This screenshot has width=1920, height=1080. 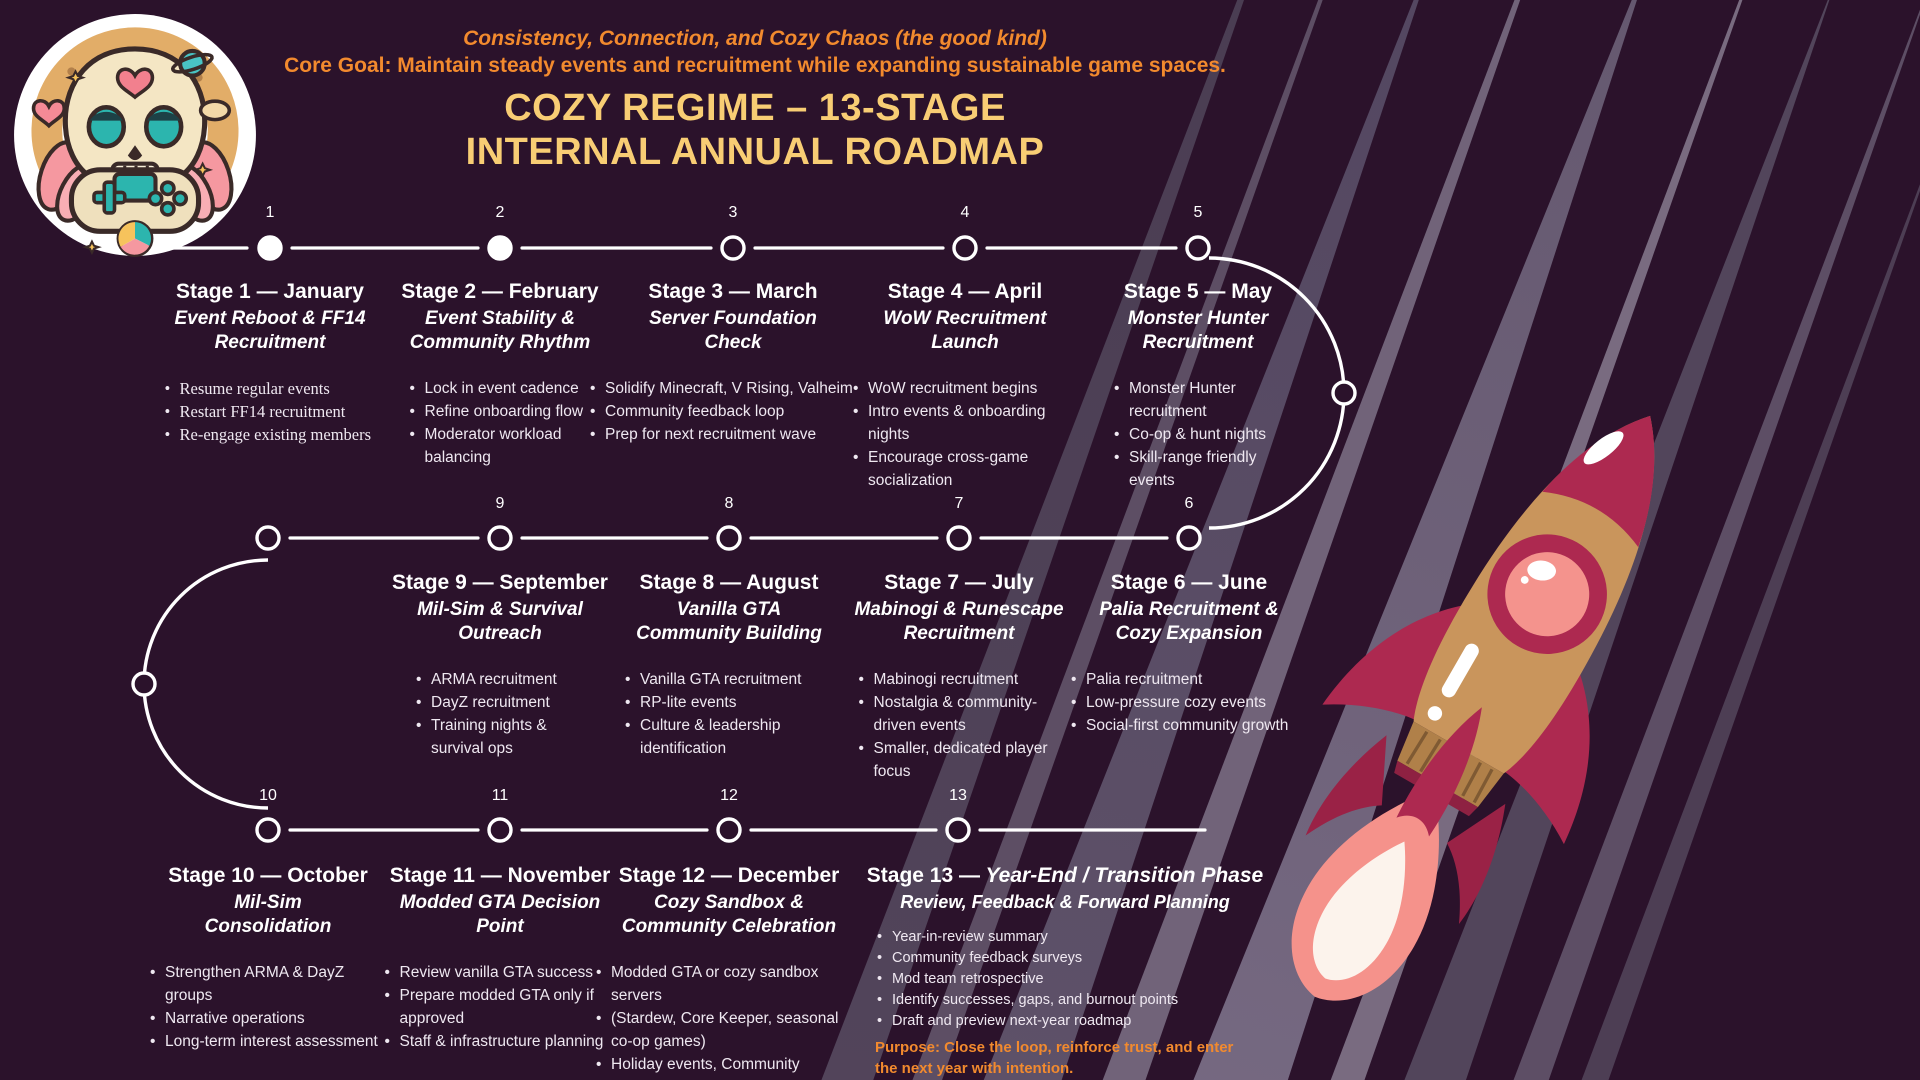 What do you see at coordinates (729, 503) in the screenshot?
I see `stage-number: 8` at bounding box center [729, 503].